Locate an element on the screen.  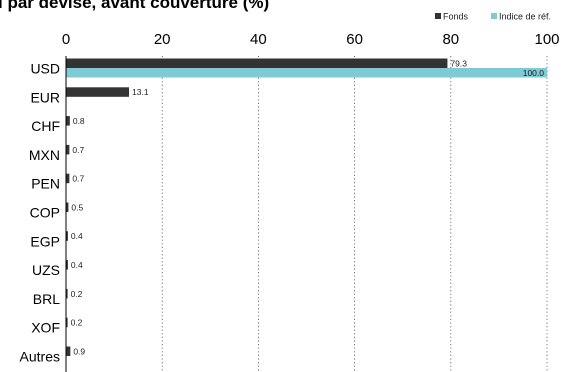
bar-fonds-egp is located at coordinates (67, 236).